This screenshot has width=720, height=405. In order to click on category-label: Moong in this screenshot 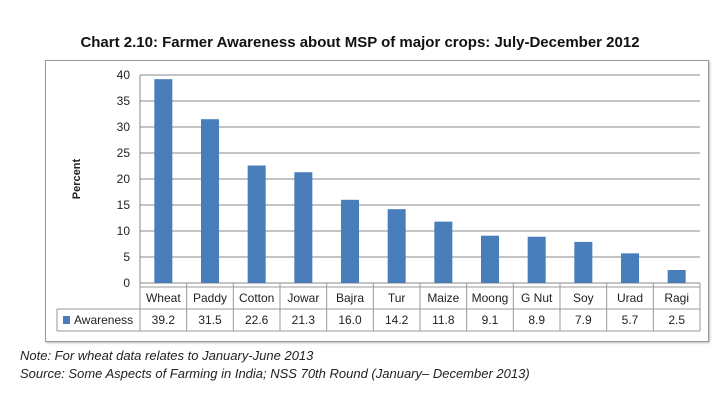, I will do `click(490, 298)`.